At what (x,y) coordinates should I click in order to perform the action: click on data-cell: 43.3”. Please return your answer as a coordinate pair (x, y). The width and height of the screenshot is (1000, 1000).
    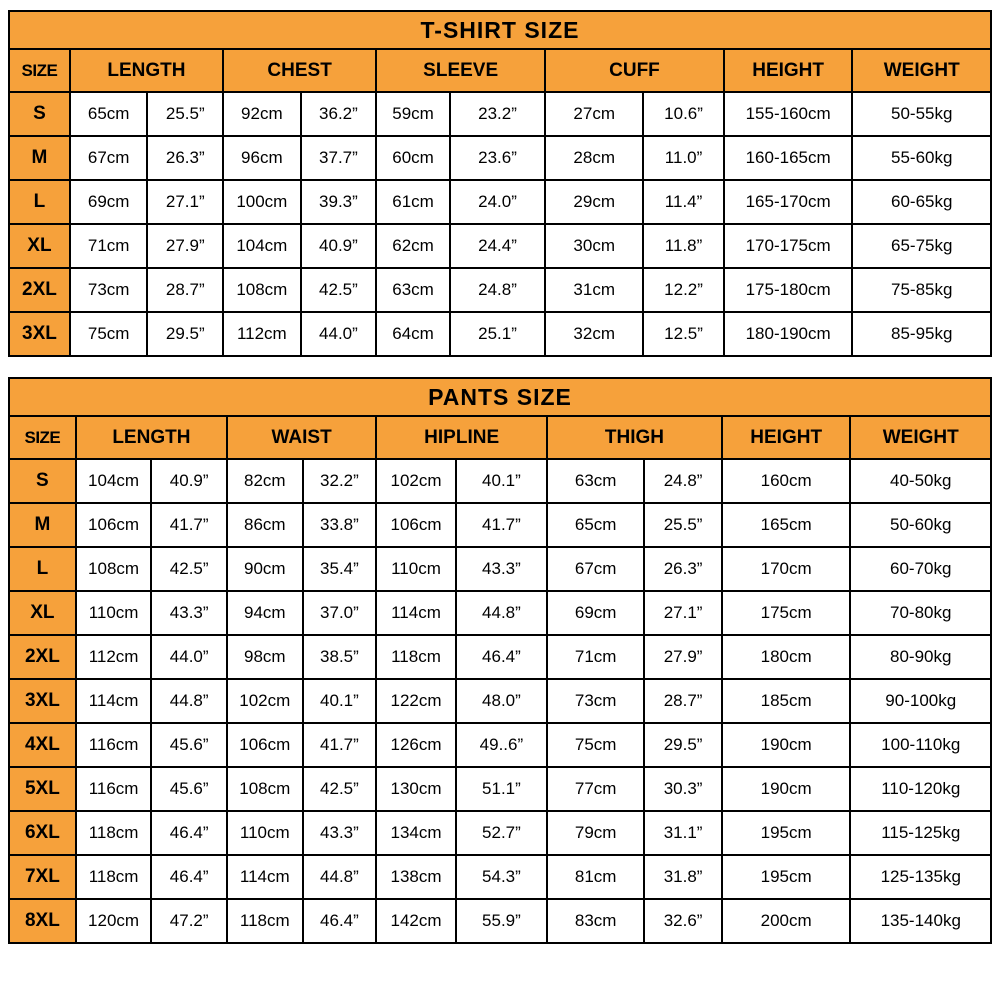
    Looking at the image, I should click on (501, 569).